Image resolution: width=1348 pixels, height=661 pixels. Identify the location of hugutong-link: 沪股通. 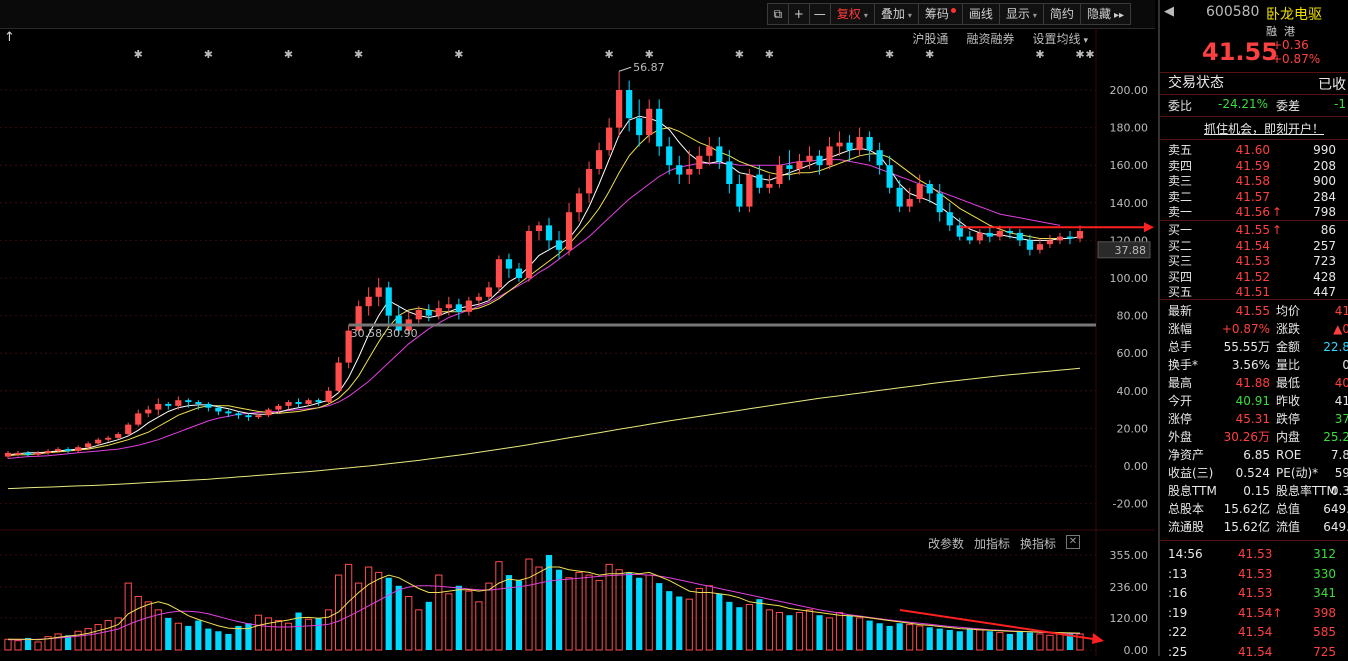
(930, 39).